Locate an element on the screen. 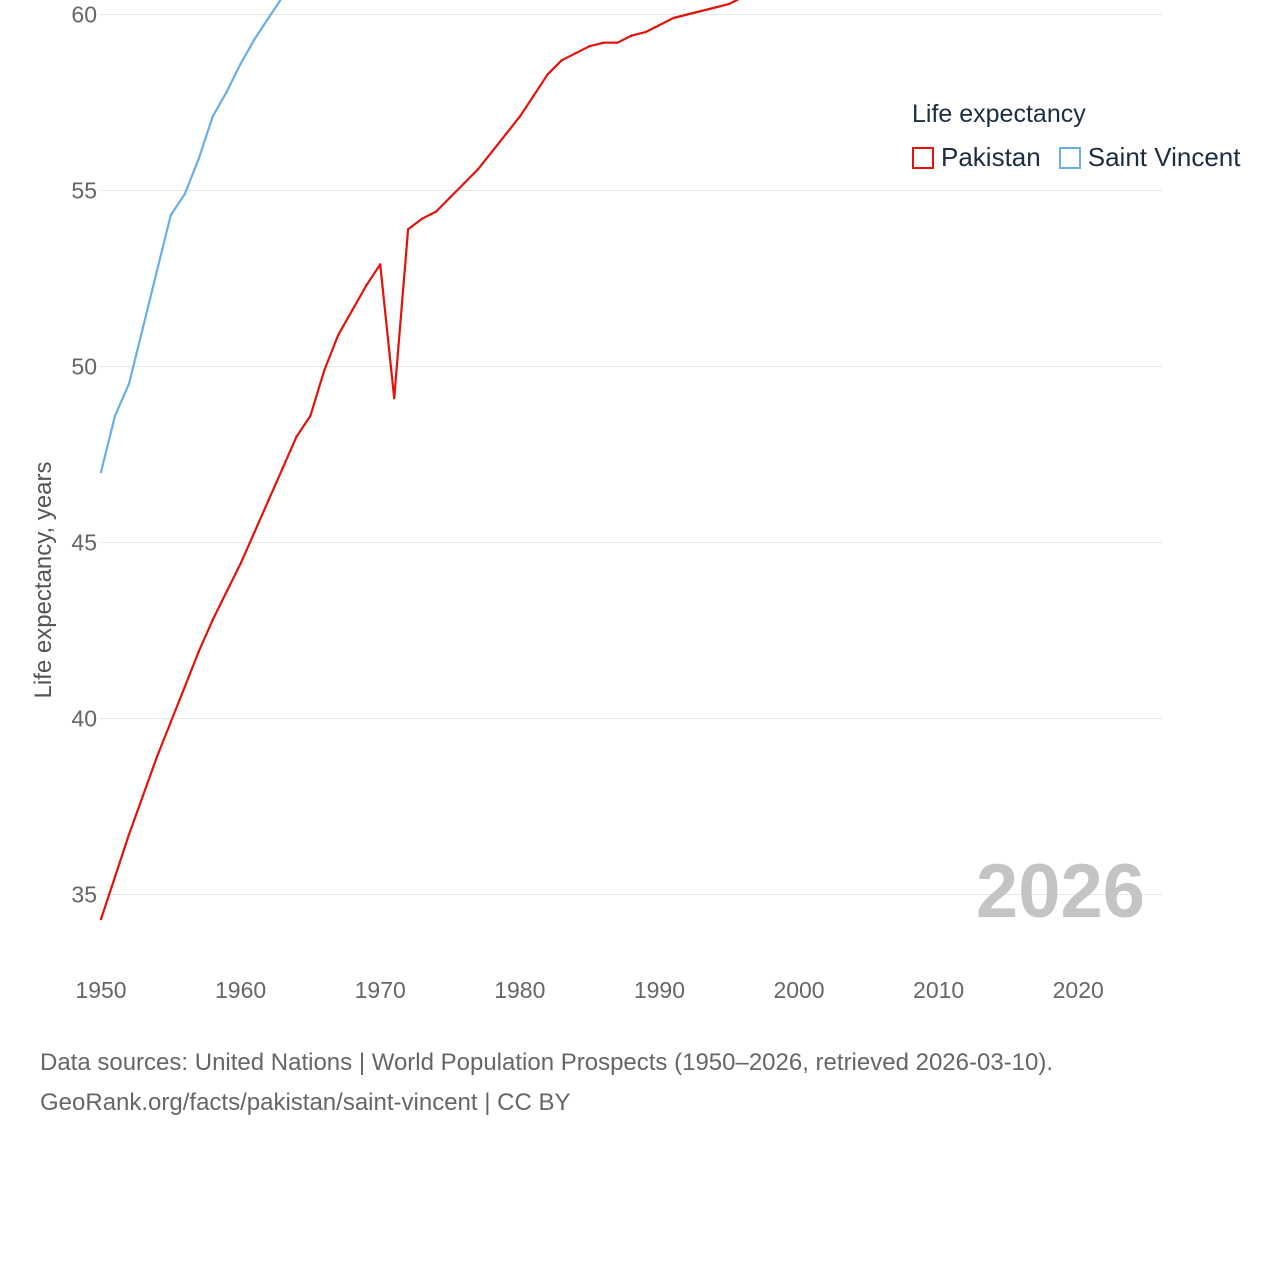 This screenshot has height=1280, width=1280. data-point-pakistan-1991 is located at coordinates (673, 18).